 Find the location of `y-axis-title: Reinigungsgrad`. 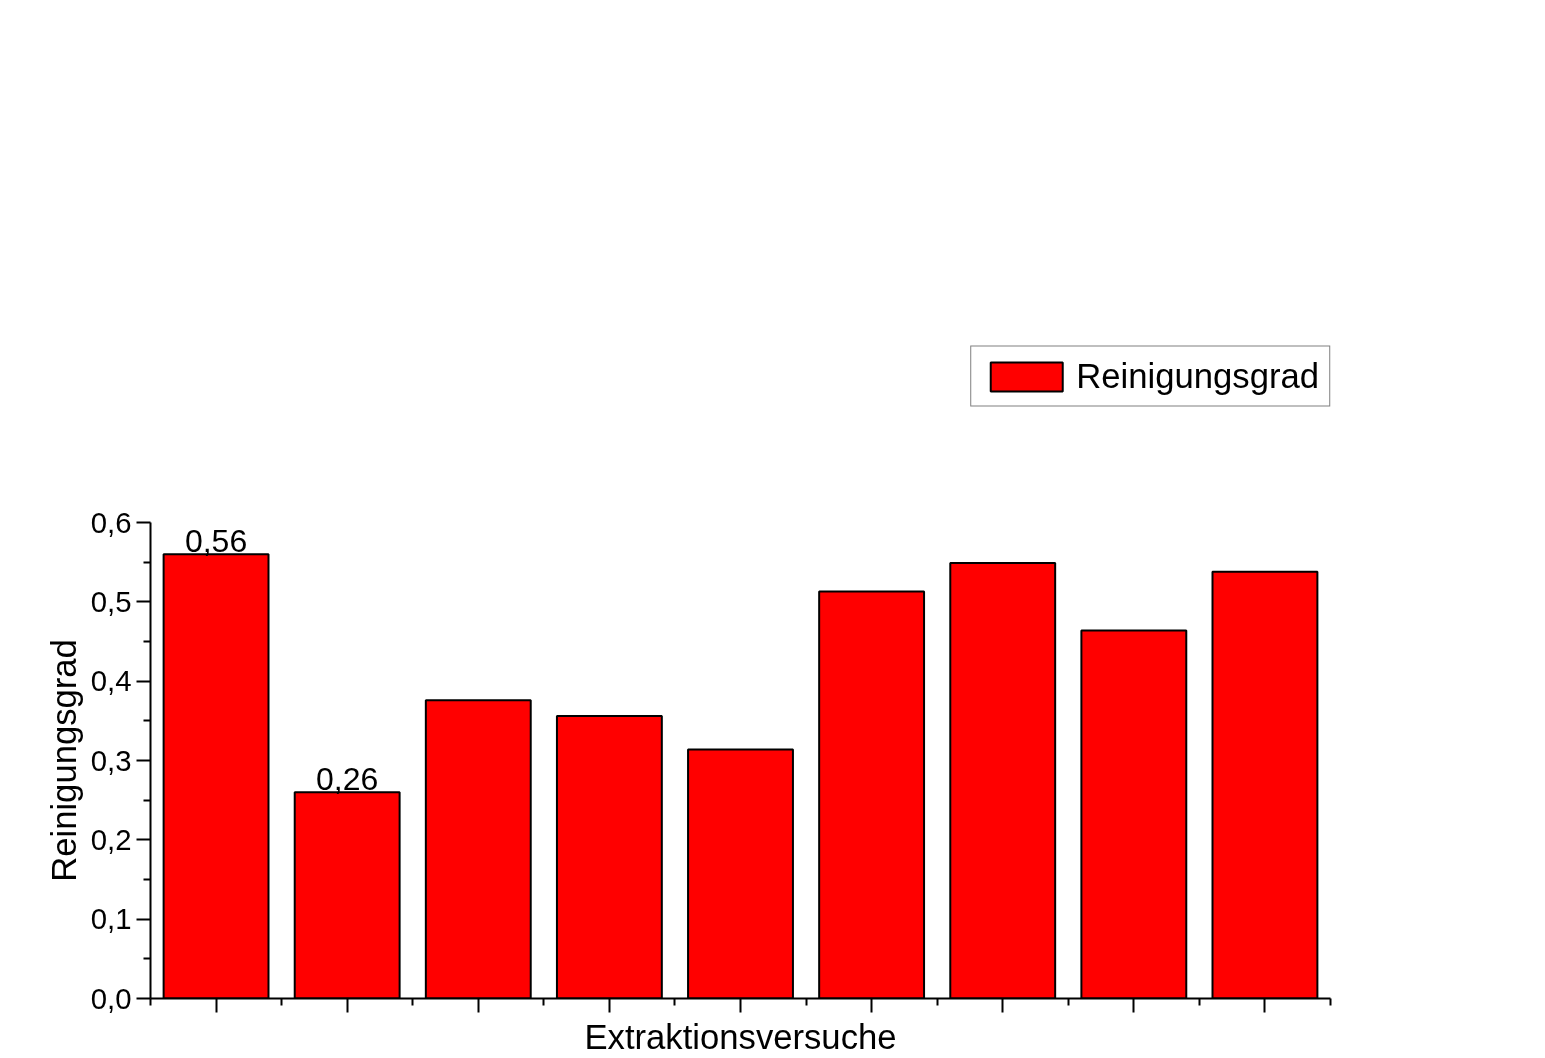

y-axis-title: Reinigungsgrad is located at coordinates (63, 760).